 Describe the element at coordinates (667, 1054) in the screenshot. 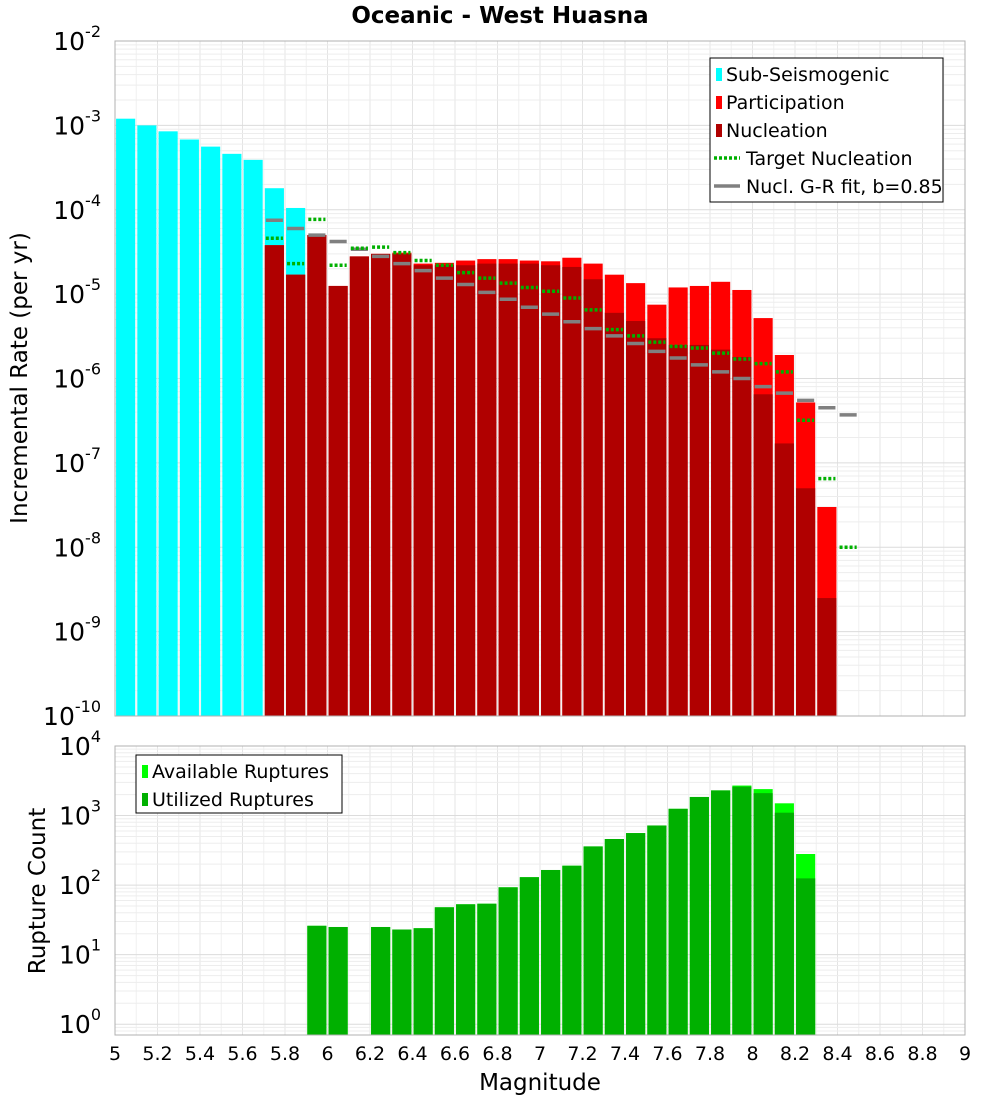

I see `x-tick-label: 7.6` at that location.